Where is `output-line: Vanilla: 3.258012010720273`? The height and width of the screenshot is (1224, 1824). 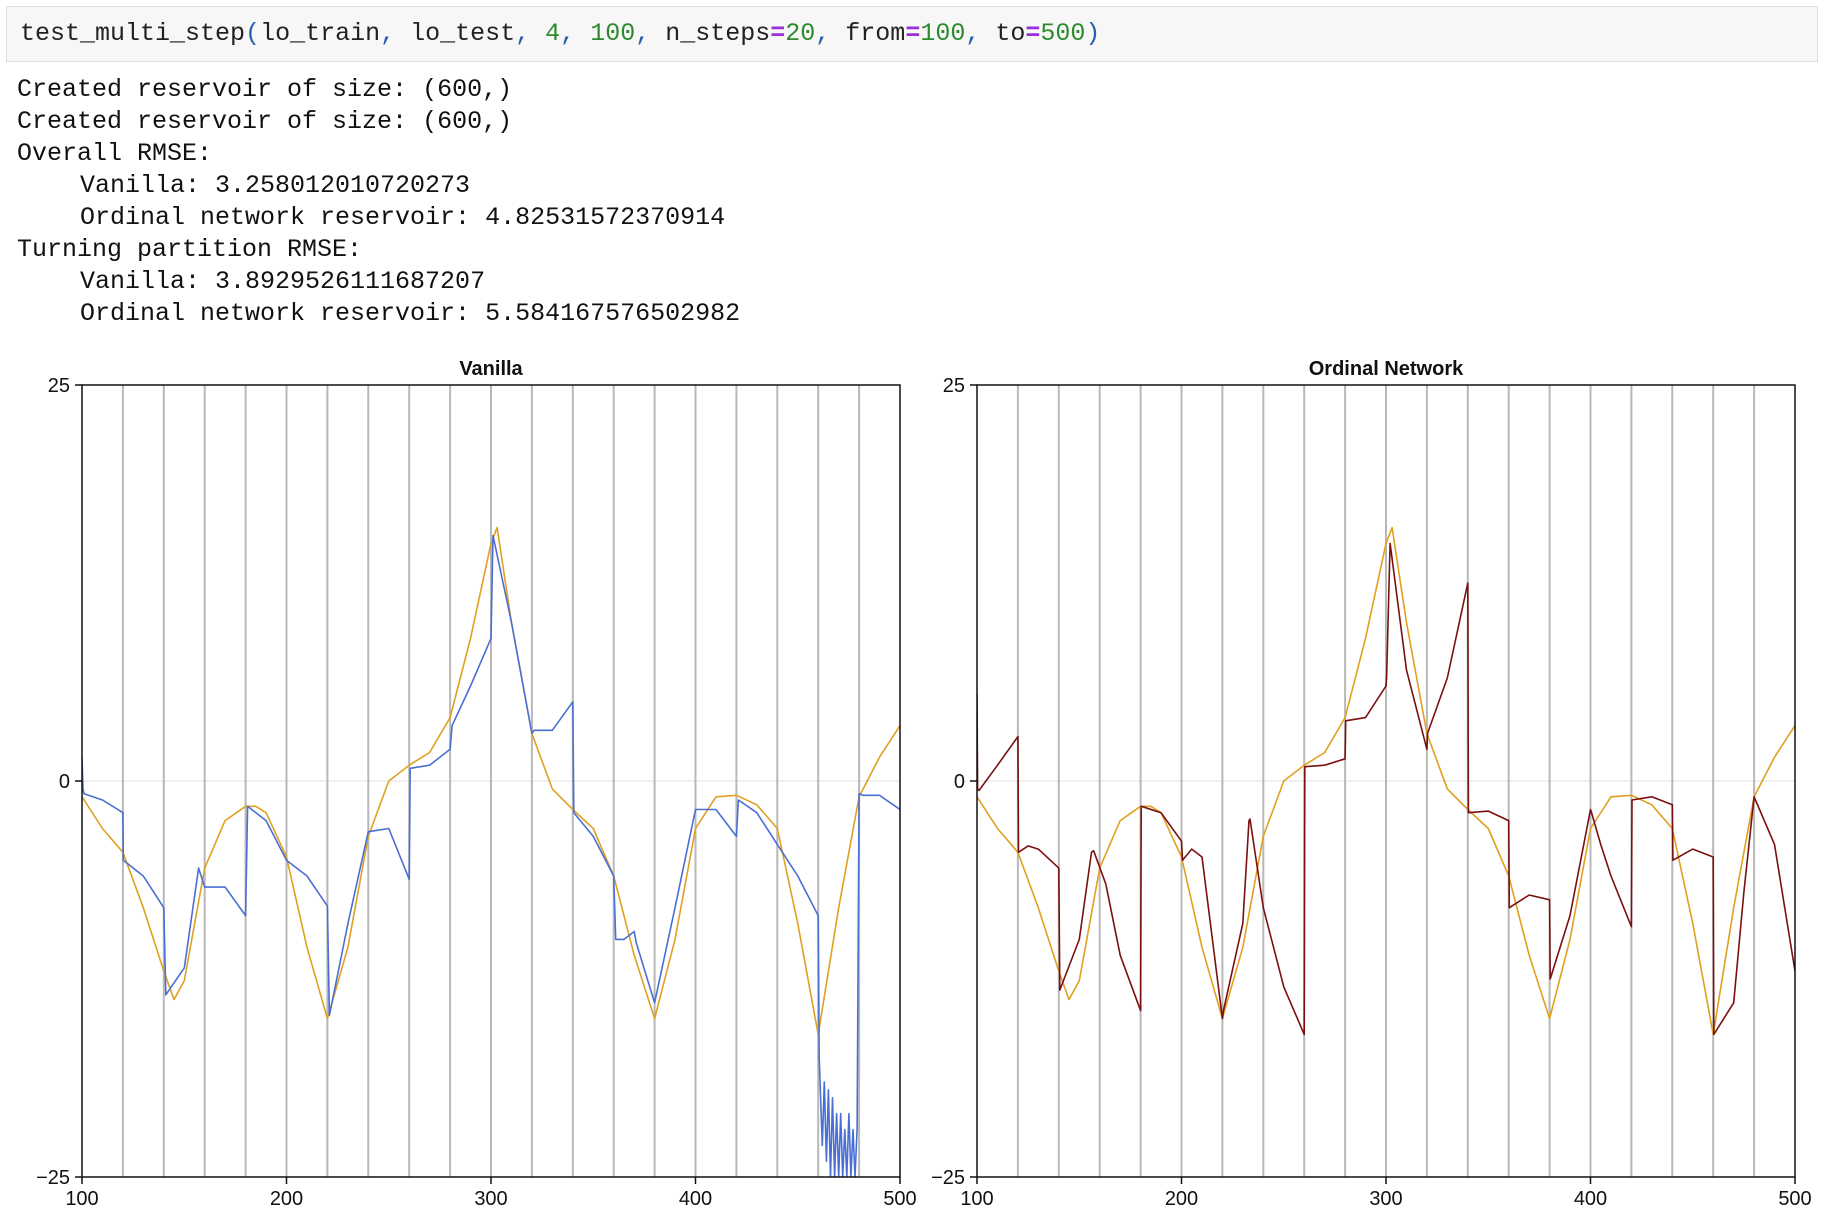
output-line: Vanilla: 3.258012010720273 is located at coordinates (275, 185).